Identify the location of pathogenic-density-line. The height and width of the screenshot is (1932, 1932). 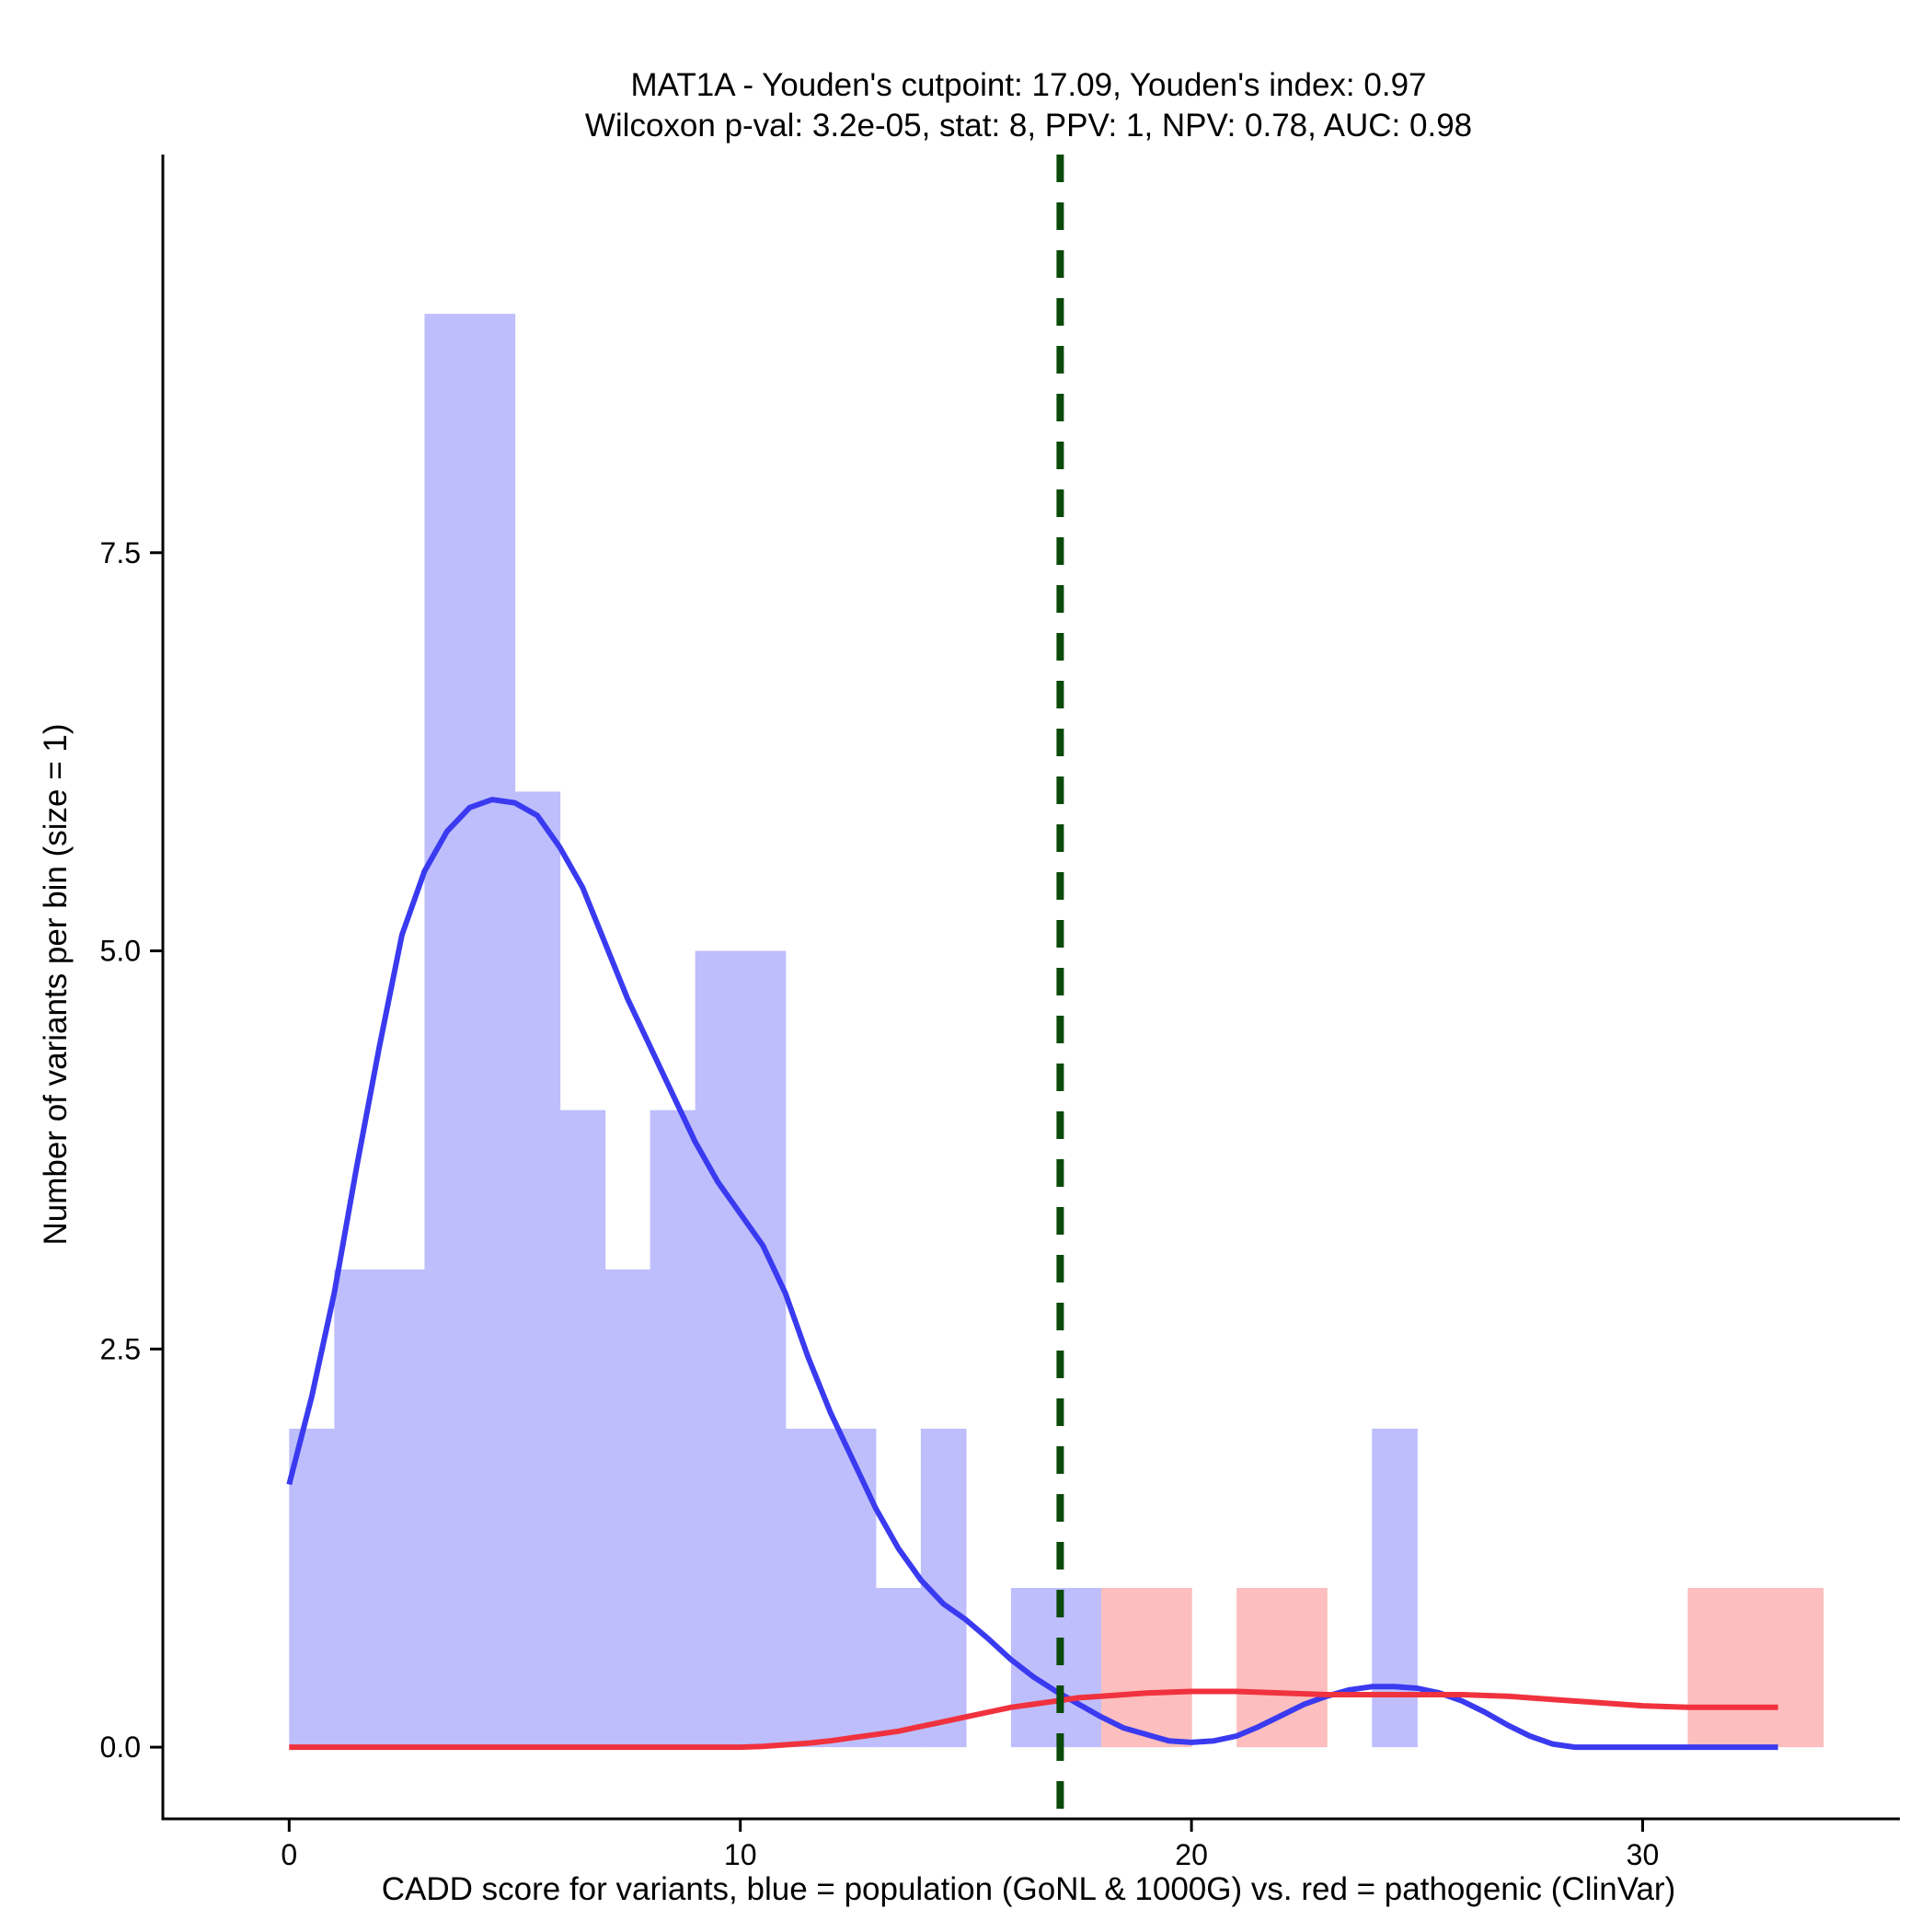
(1033, 1719).